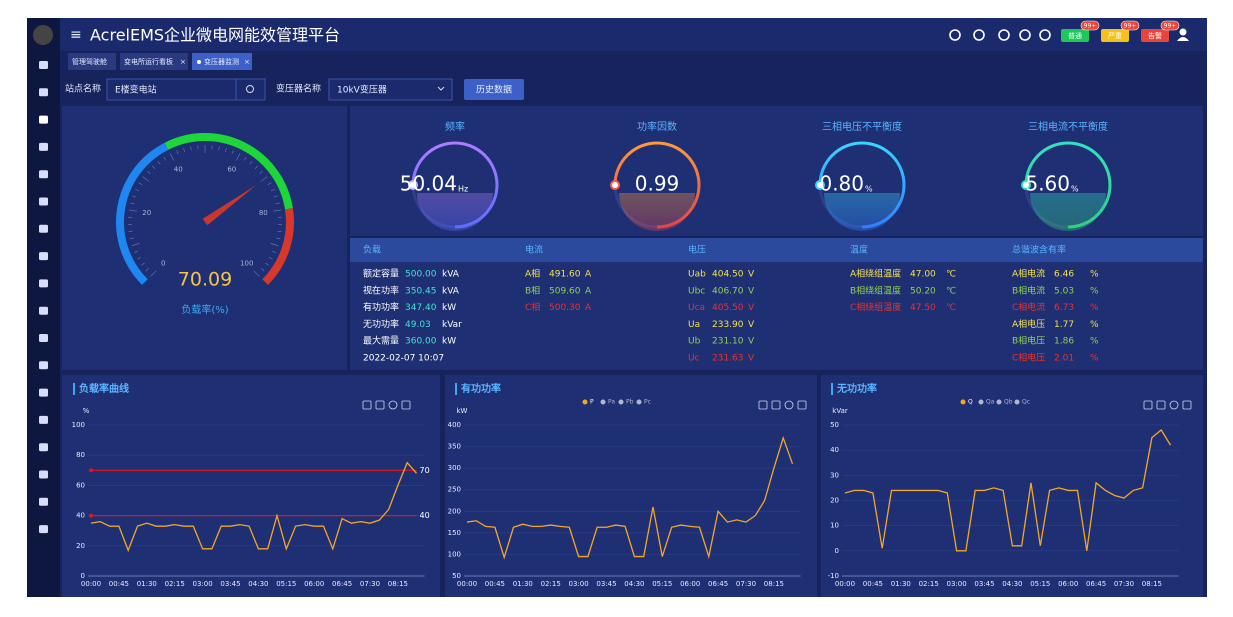 The height and width of the screenshot is (617, 1233). What do you see at coordinates (592, 402) in the screenshot?
I see `legend-label: P` at bounding box center [592, 402].